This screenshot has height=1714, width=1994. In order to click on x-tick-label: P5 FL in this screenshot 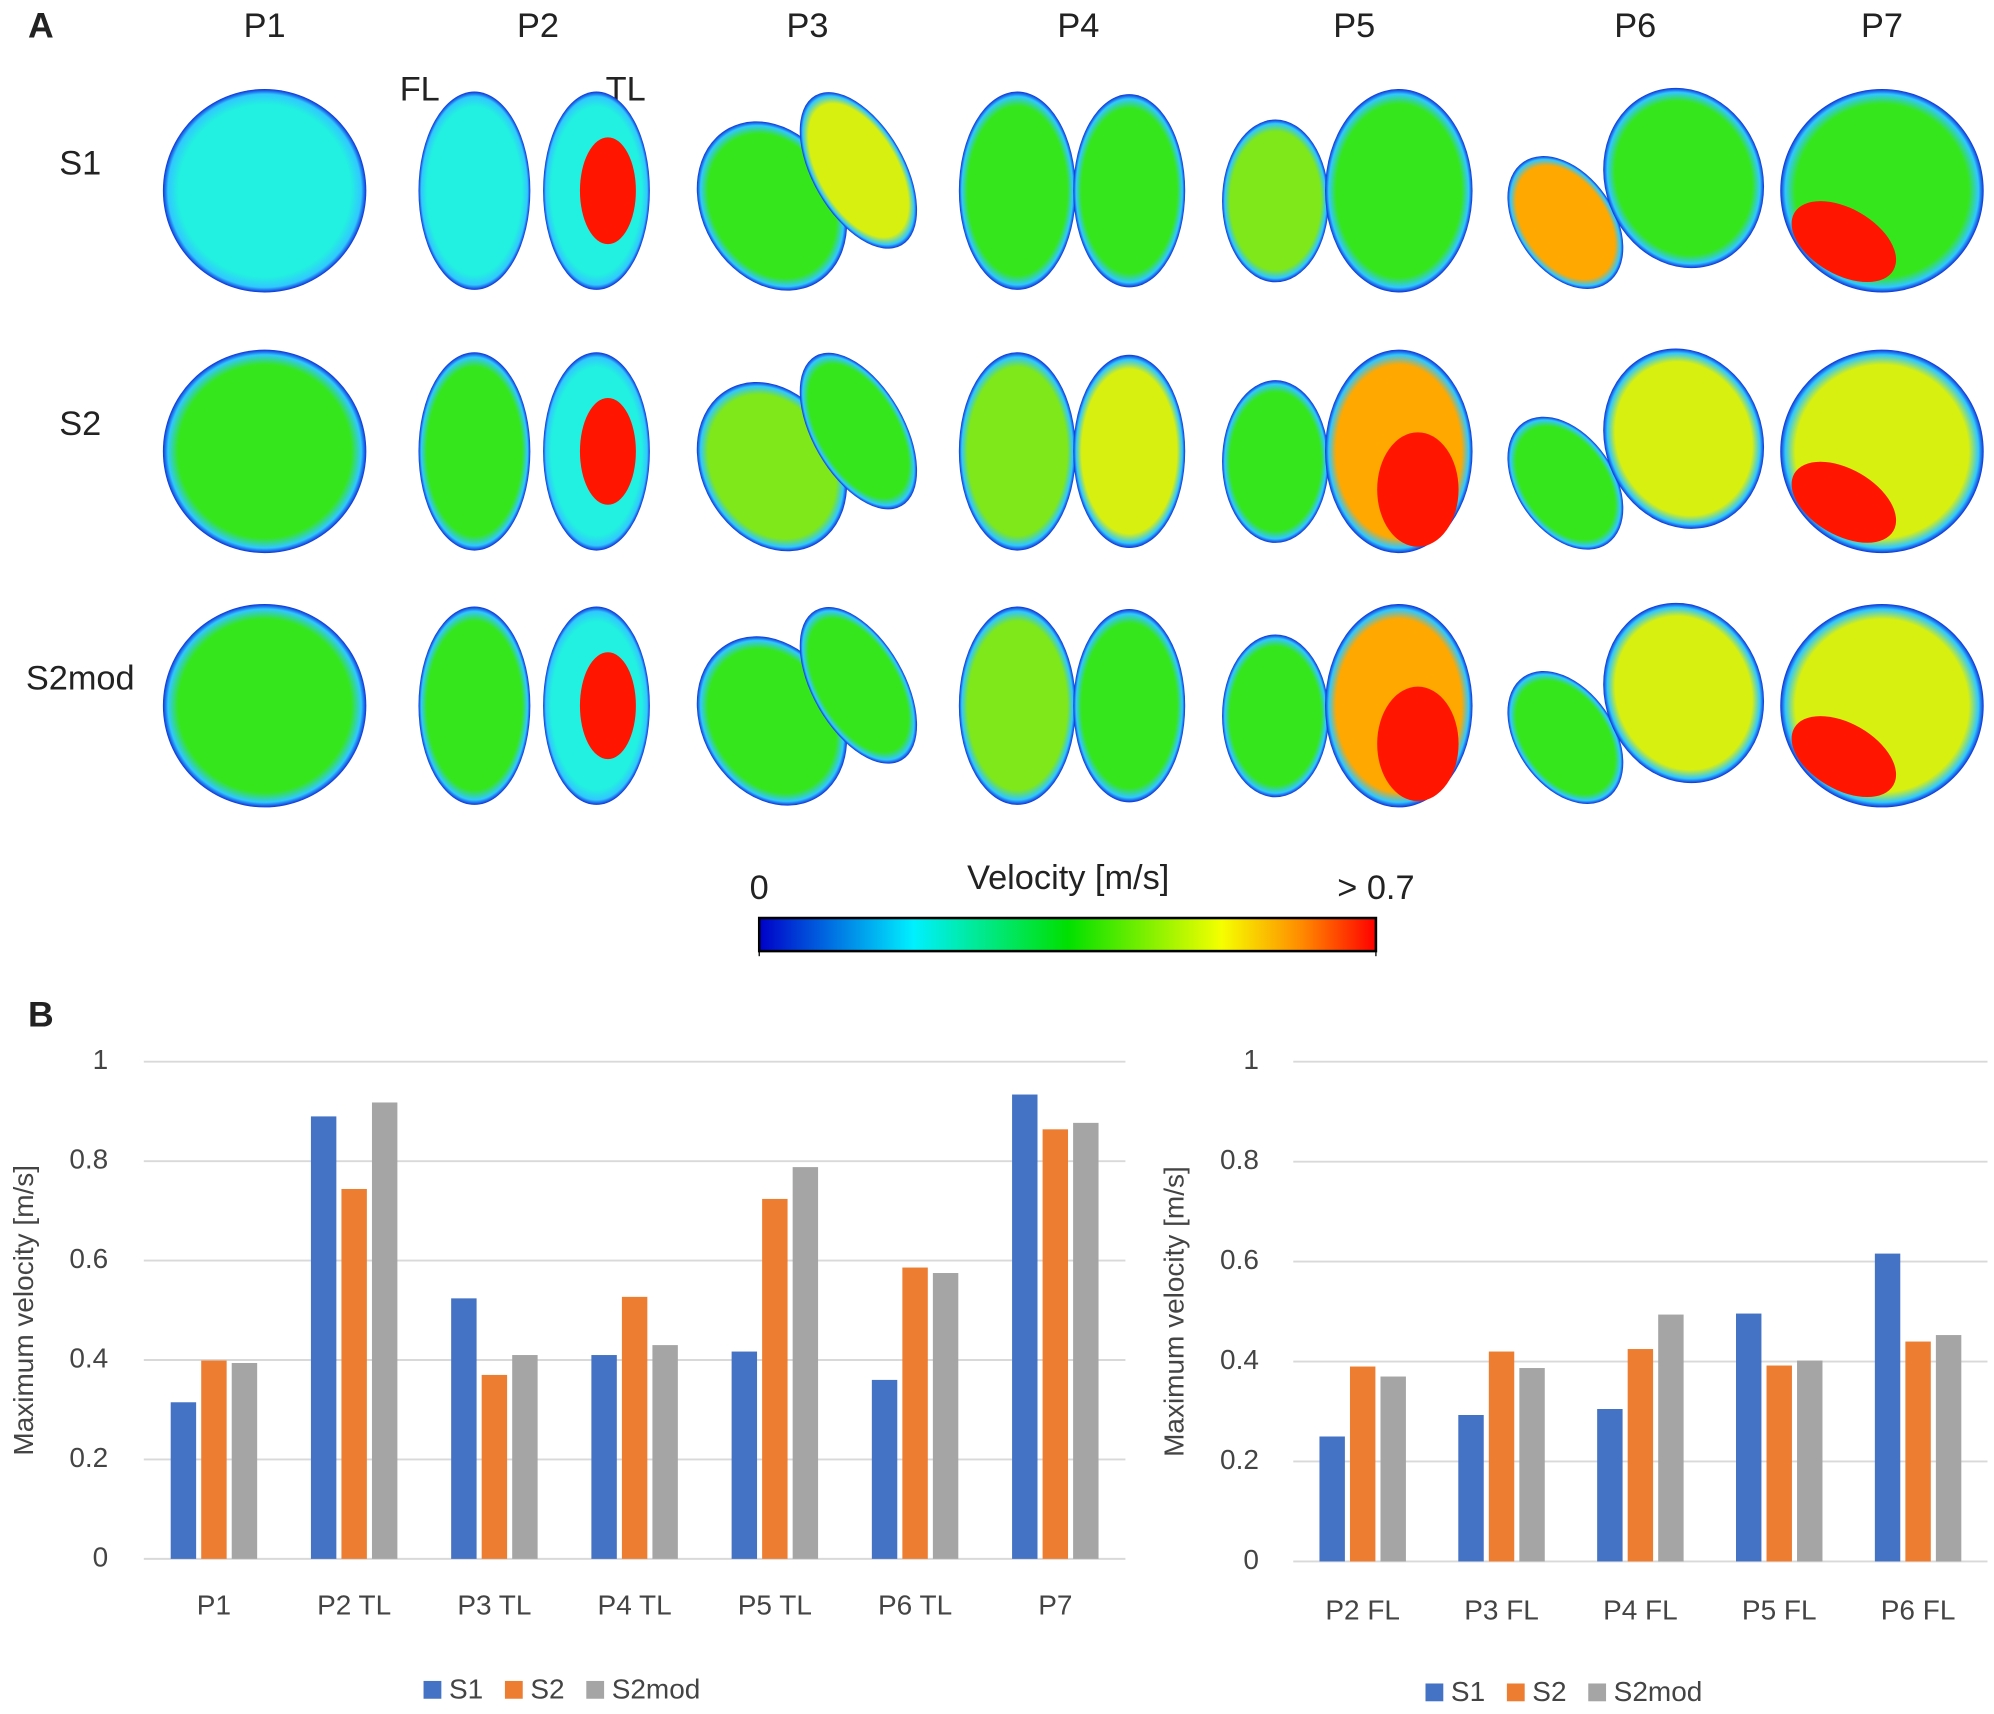, I will do `click(1779, 1610)`.